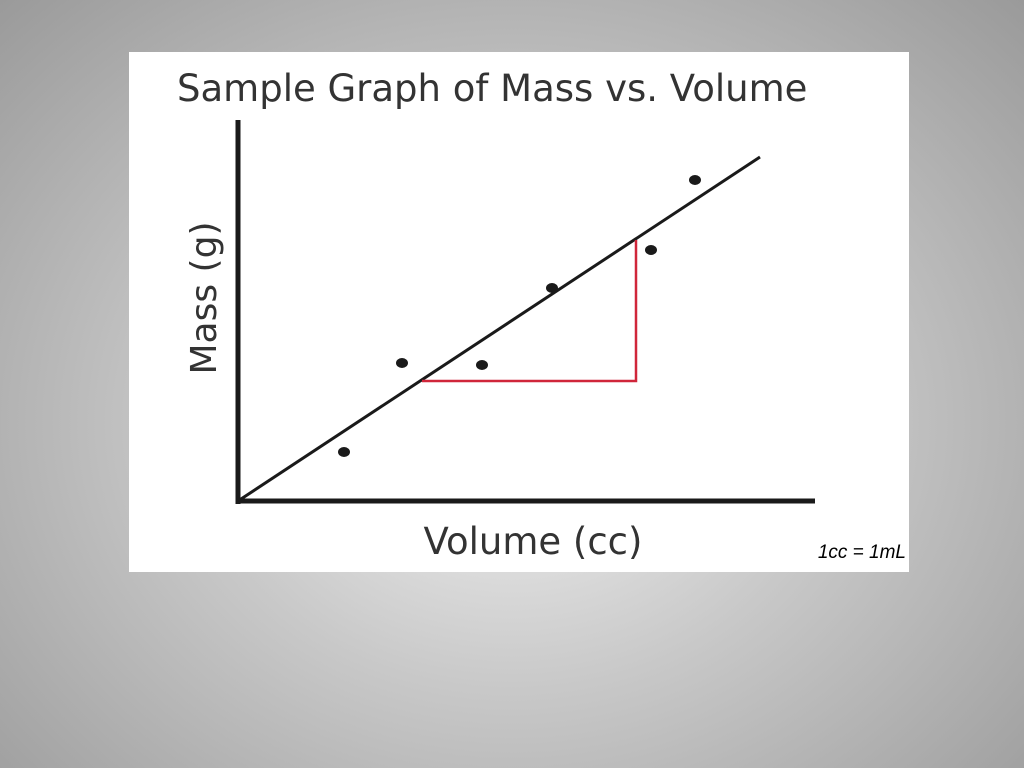 The width and height of the screenshot is (1024, 768). I want to click on data-points, so click(519, 316).